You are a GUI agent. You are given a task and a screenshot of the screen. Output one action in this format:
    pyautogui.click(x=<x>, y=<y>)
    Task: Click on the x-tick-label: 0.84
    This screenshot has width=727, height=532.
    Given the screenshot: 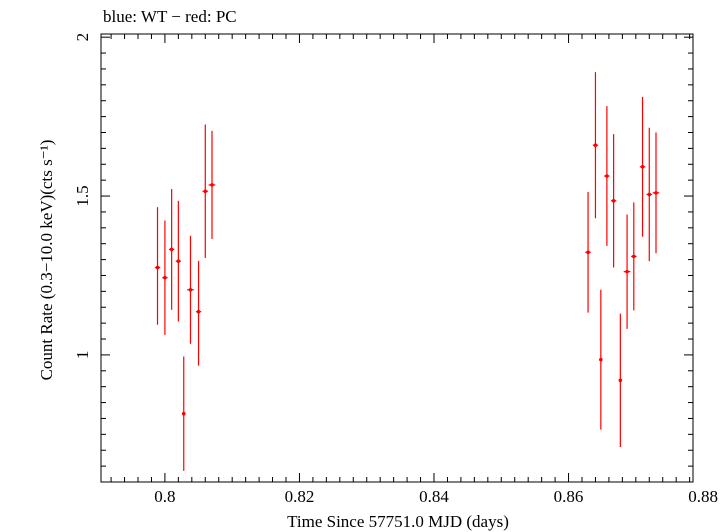 What is the action you would take?
    pyautogui.click(x=434, y=496)
    